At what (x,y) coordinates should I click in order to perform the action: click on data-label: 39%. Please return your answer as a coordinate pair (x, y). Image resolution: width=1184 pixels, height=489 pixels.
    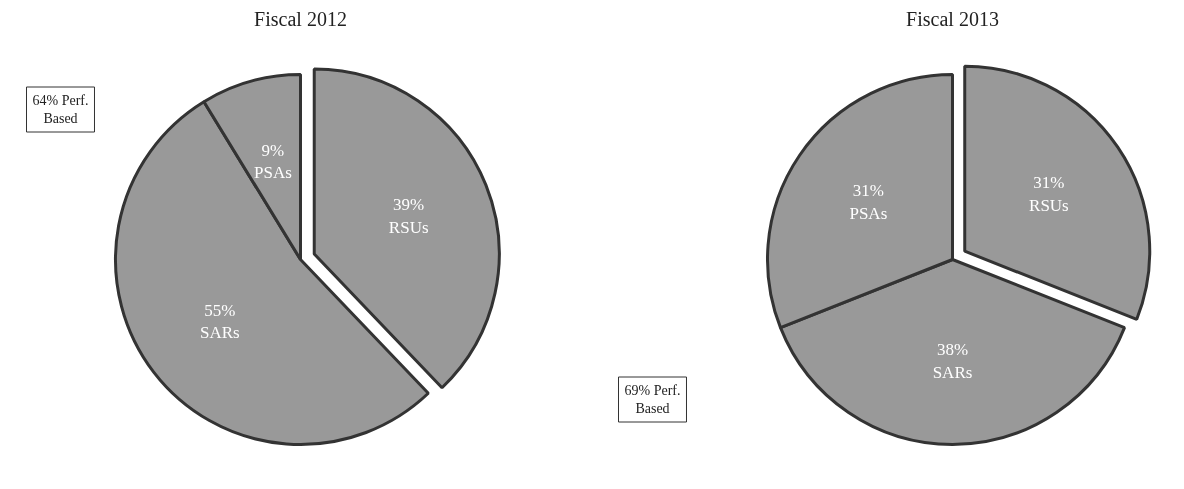
    Looking at the image, I should click on (409, 205).